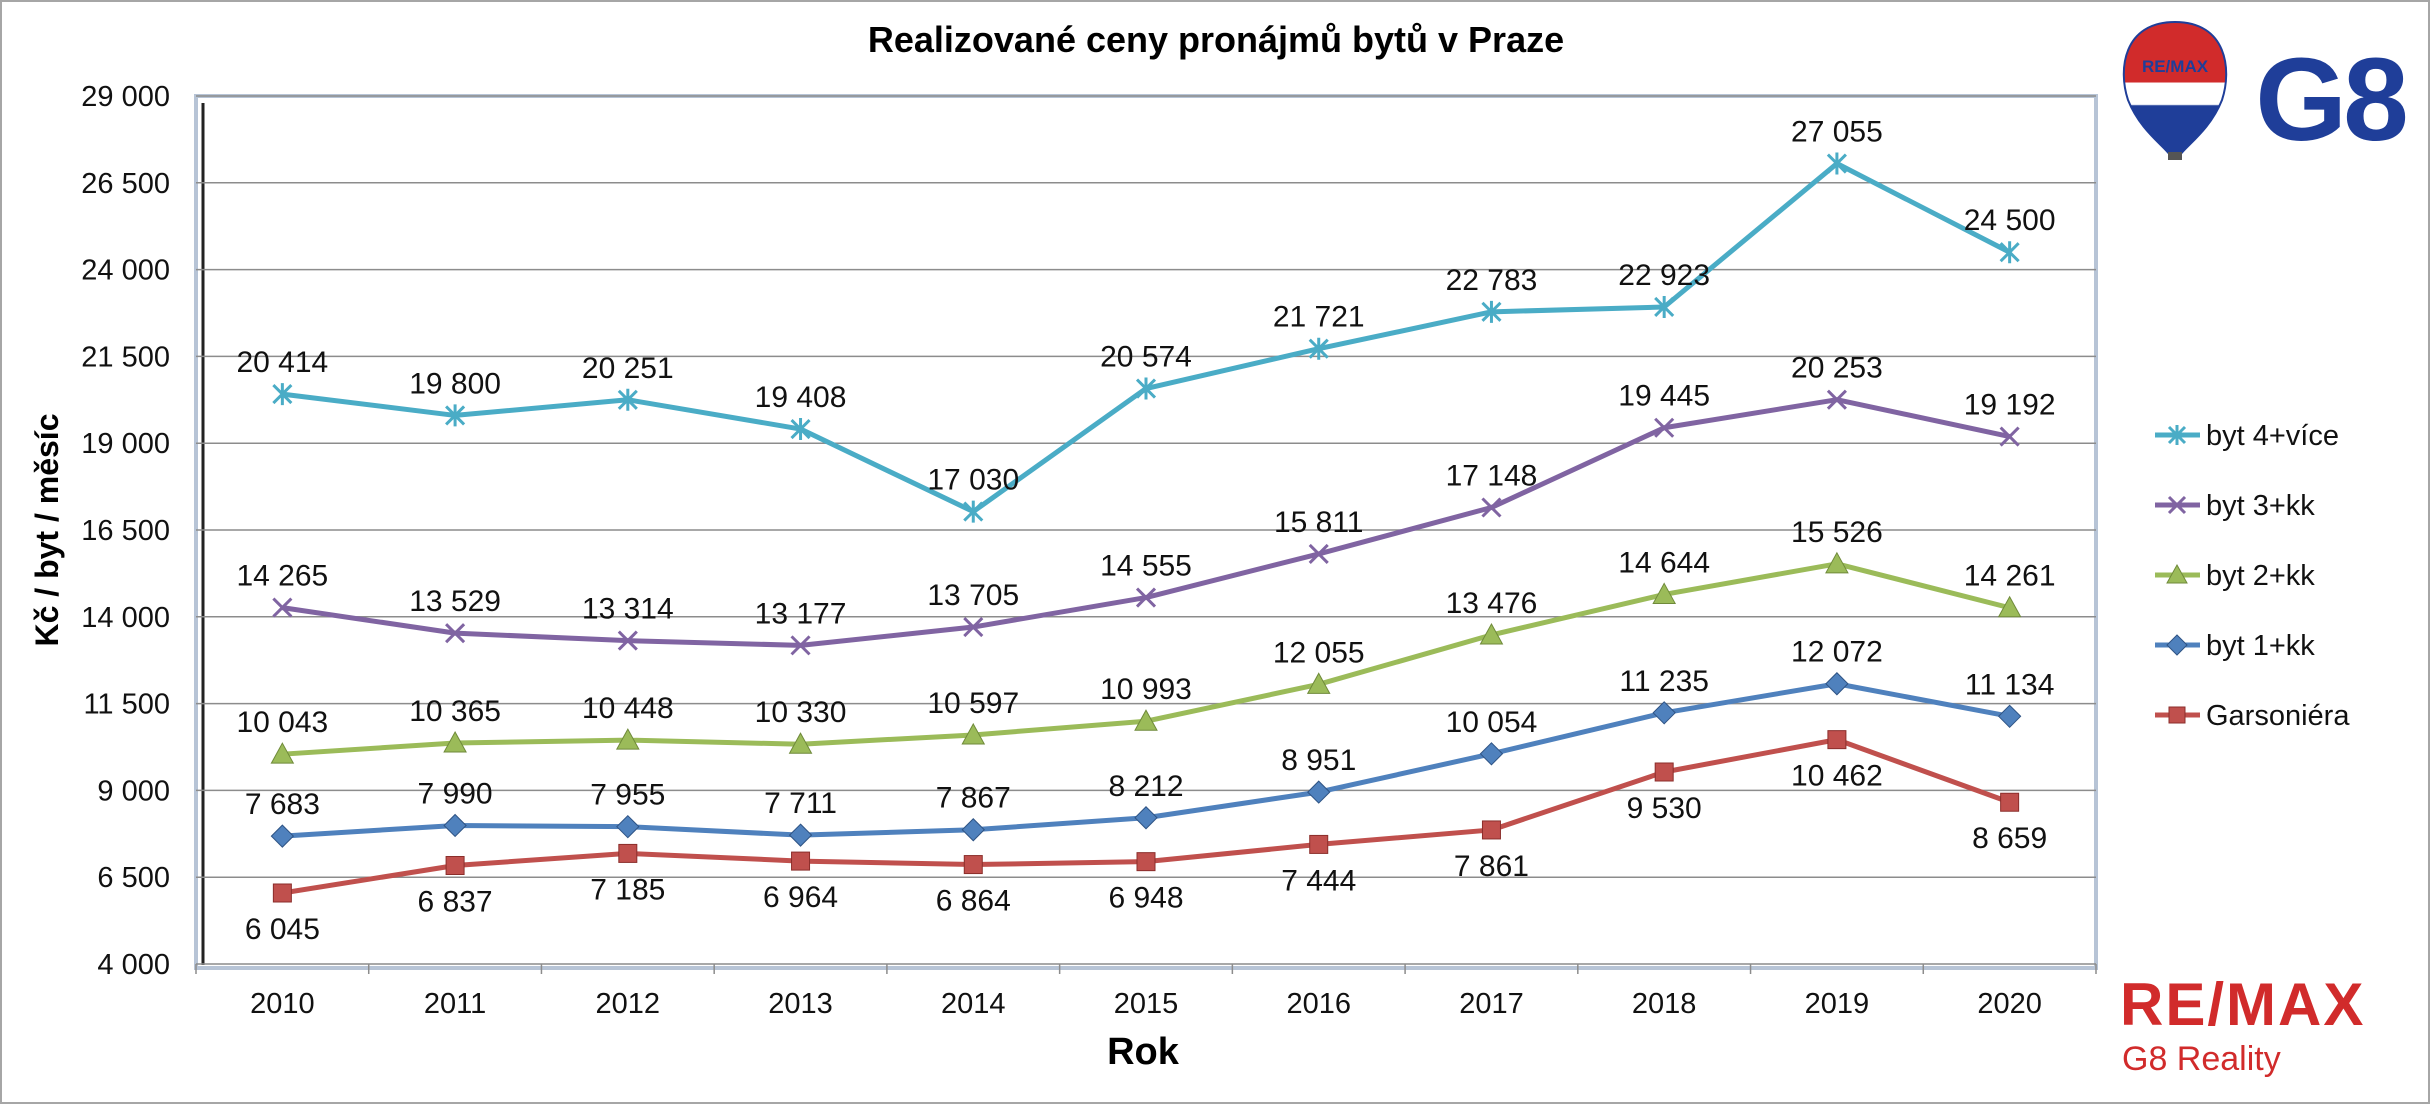 The height and width of the screenshot is (1104, 2430). What do you see at coordinates (455, 711) in the screenshot?
I see `data-label: 10 365` at bounding box center [455, 711].